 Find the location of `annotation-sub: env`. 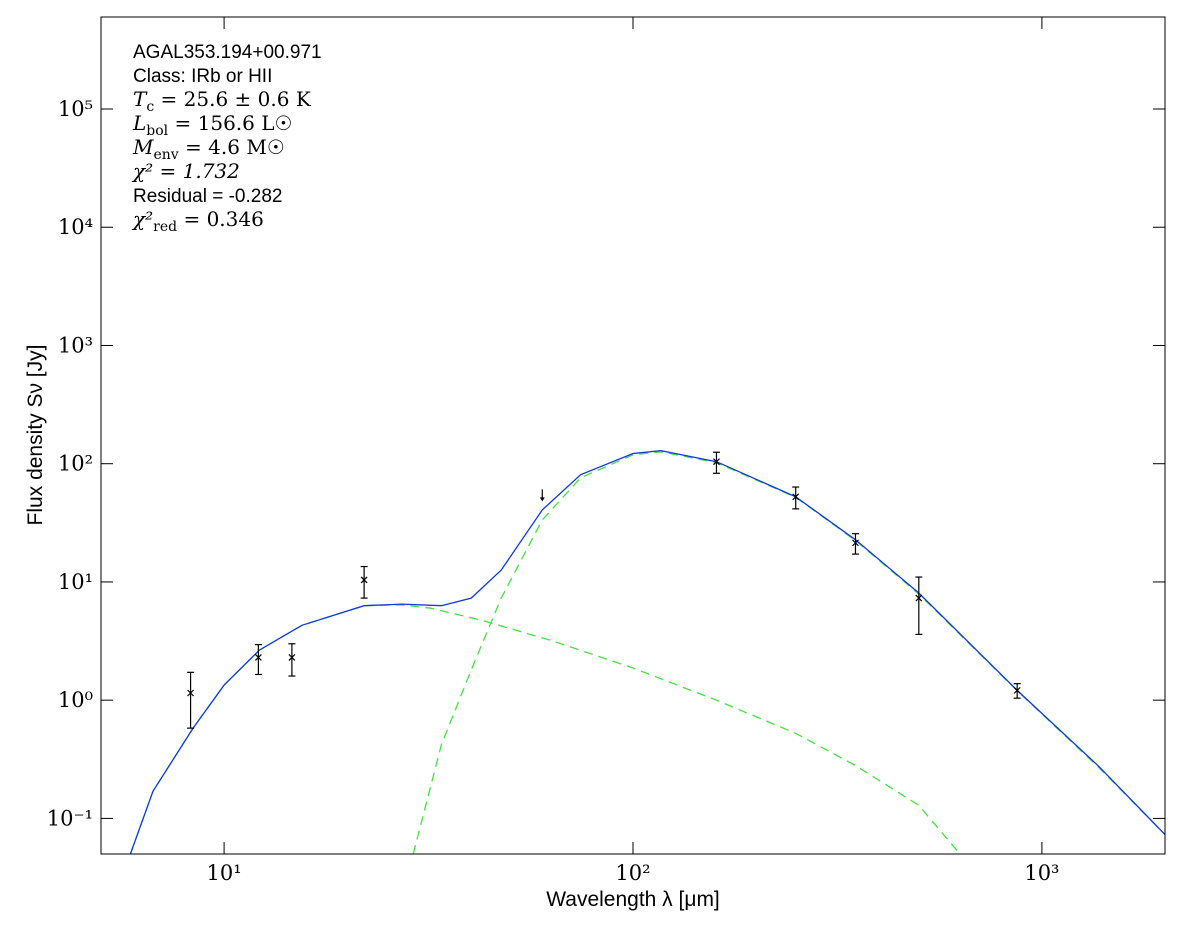

annotation-sub: env is located at coordinates (165, 155).